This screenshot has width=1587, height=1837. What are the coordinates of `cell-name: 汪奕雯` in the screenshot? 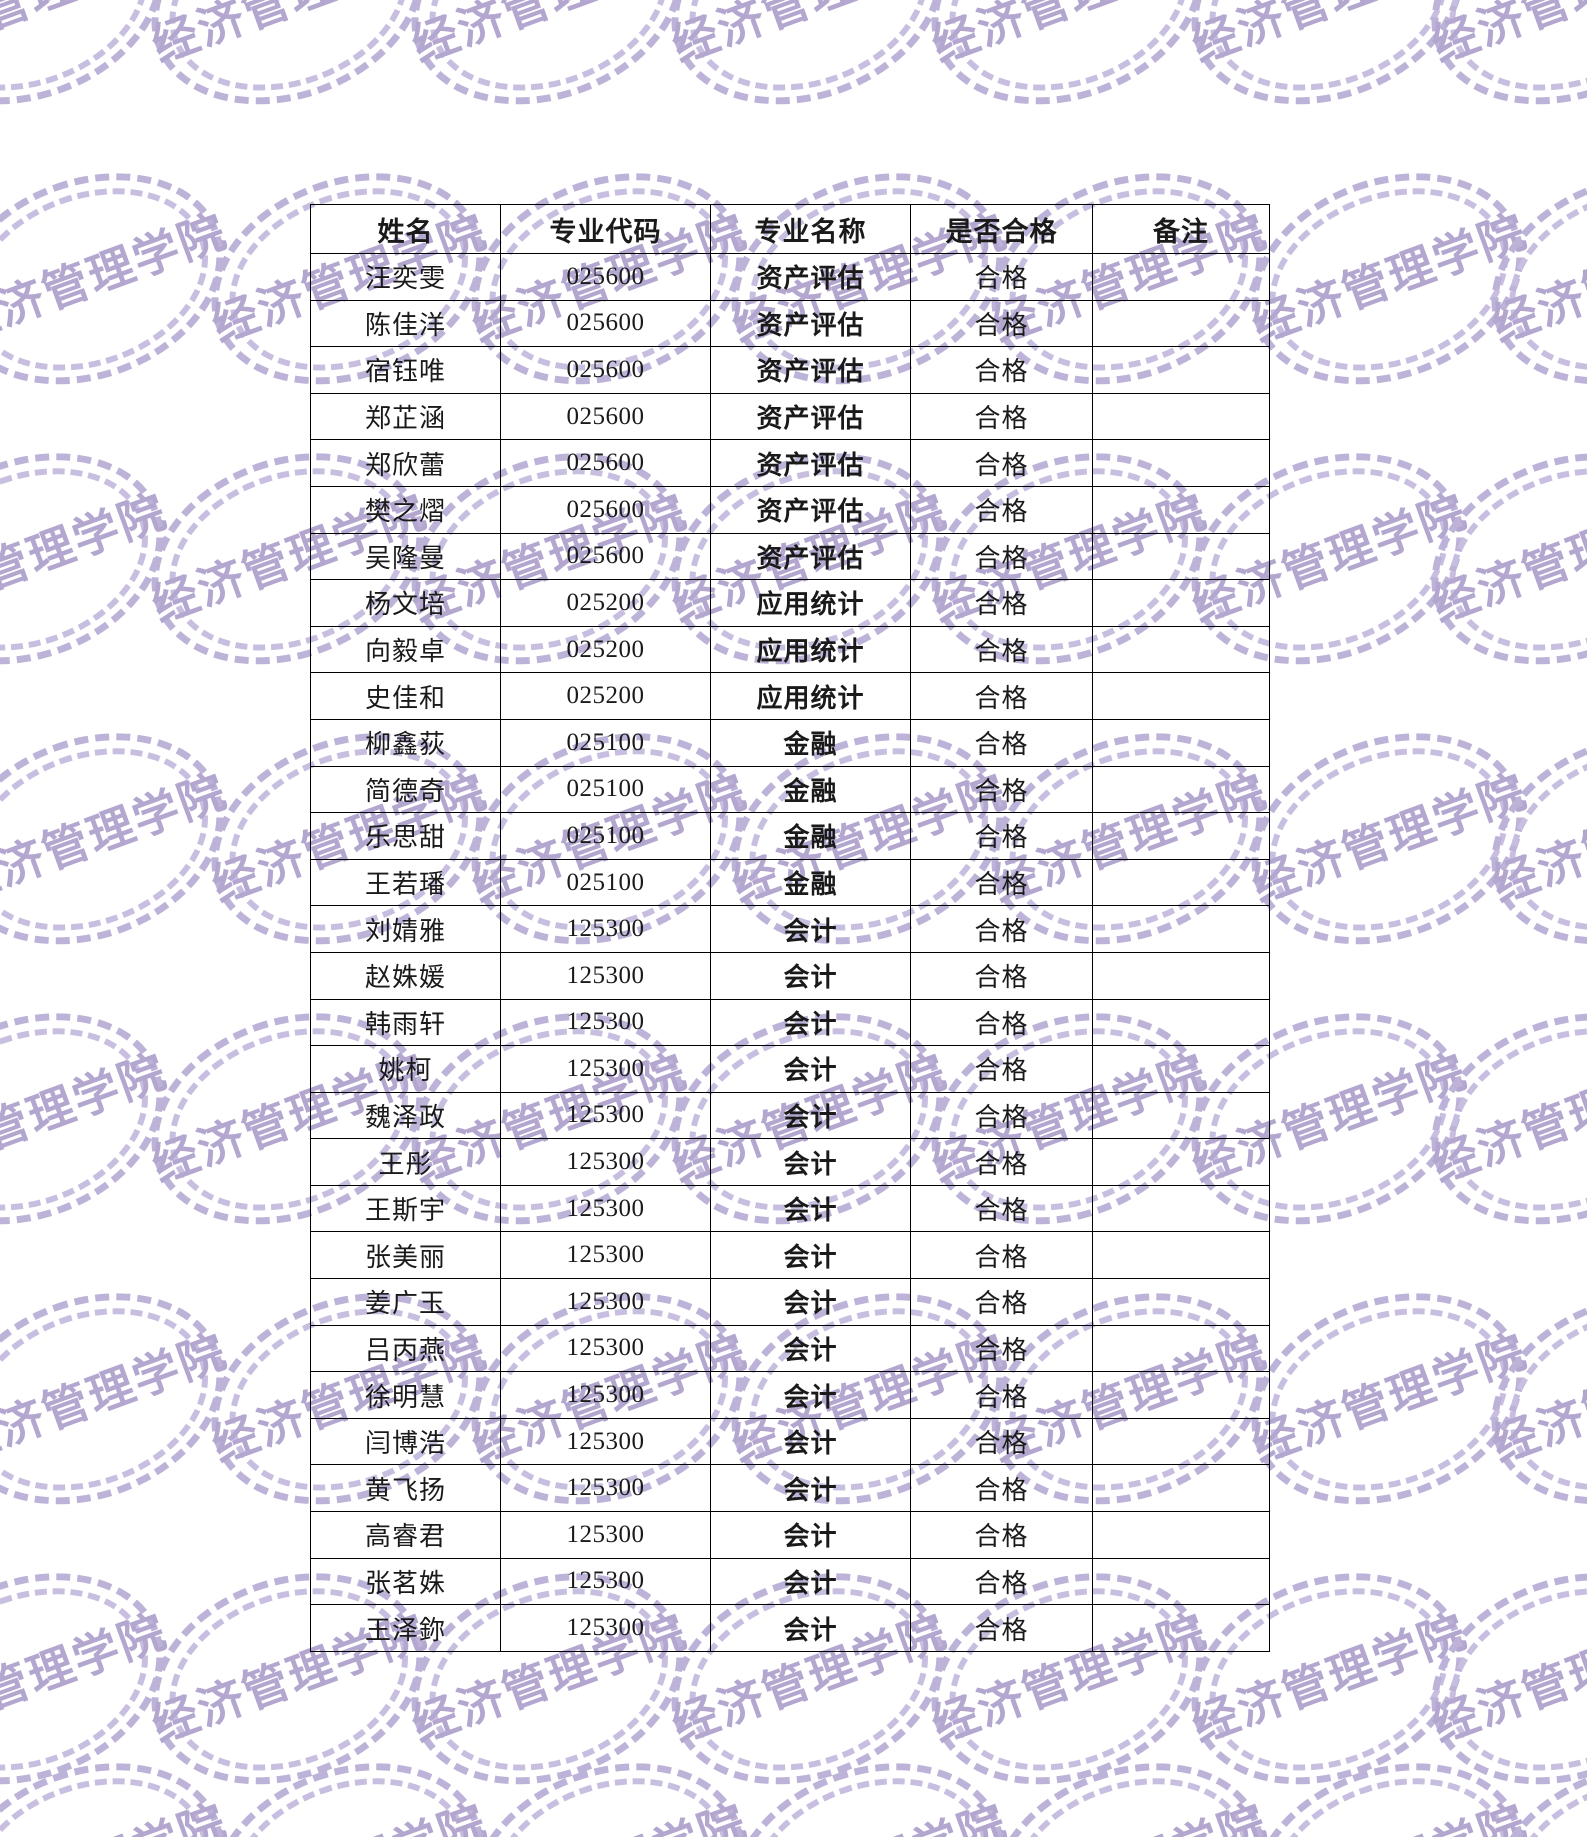 It's located at (405, 277).